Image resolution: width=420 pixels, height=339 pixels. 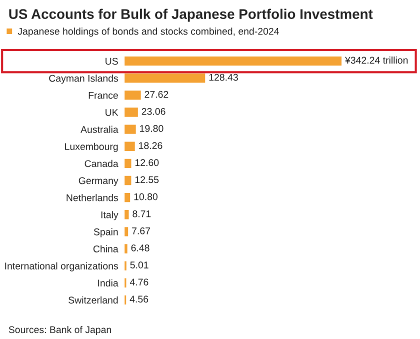 What do you see at coordinates (101, 164) in the screenshot?
I see `y-tick-label: Canada` at bounding box center [101, 164].